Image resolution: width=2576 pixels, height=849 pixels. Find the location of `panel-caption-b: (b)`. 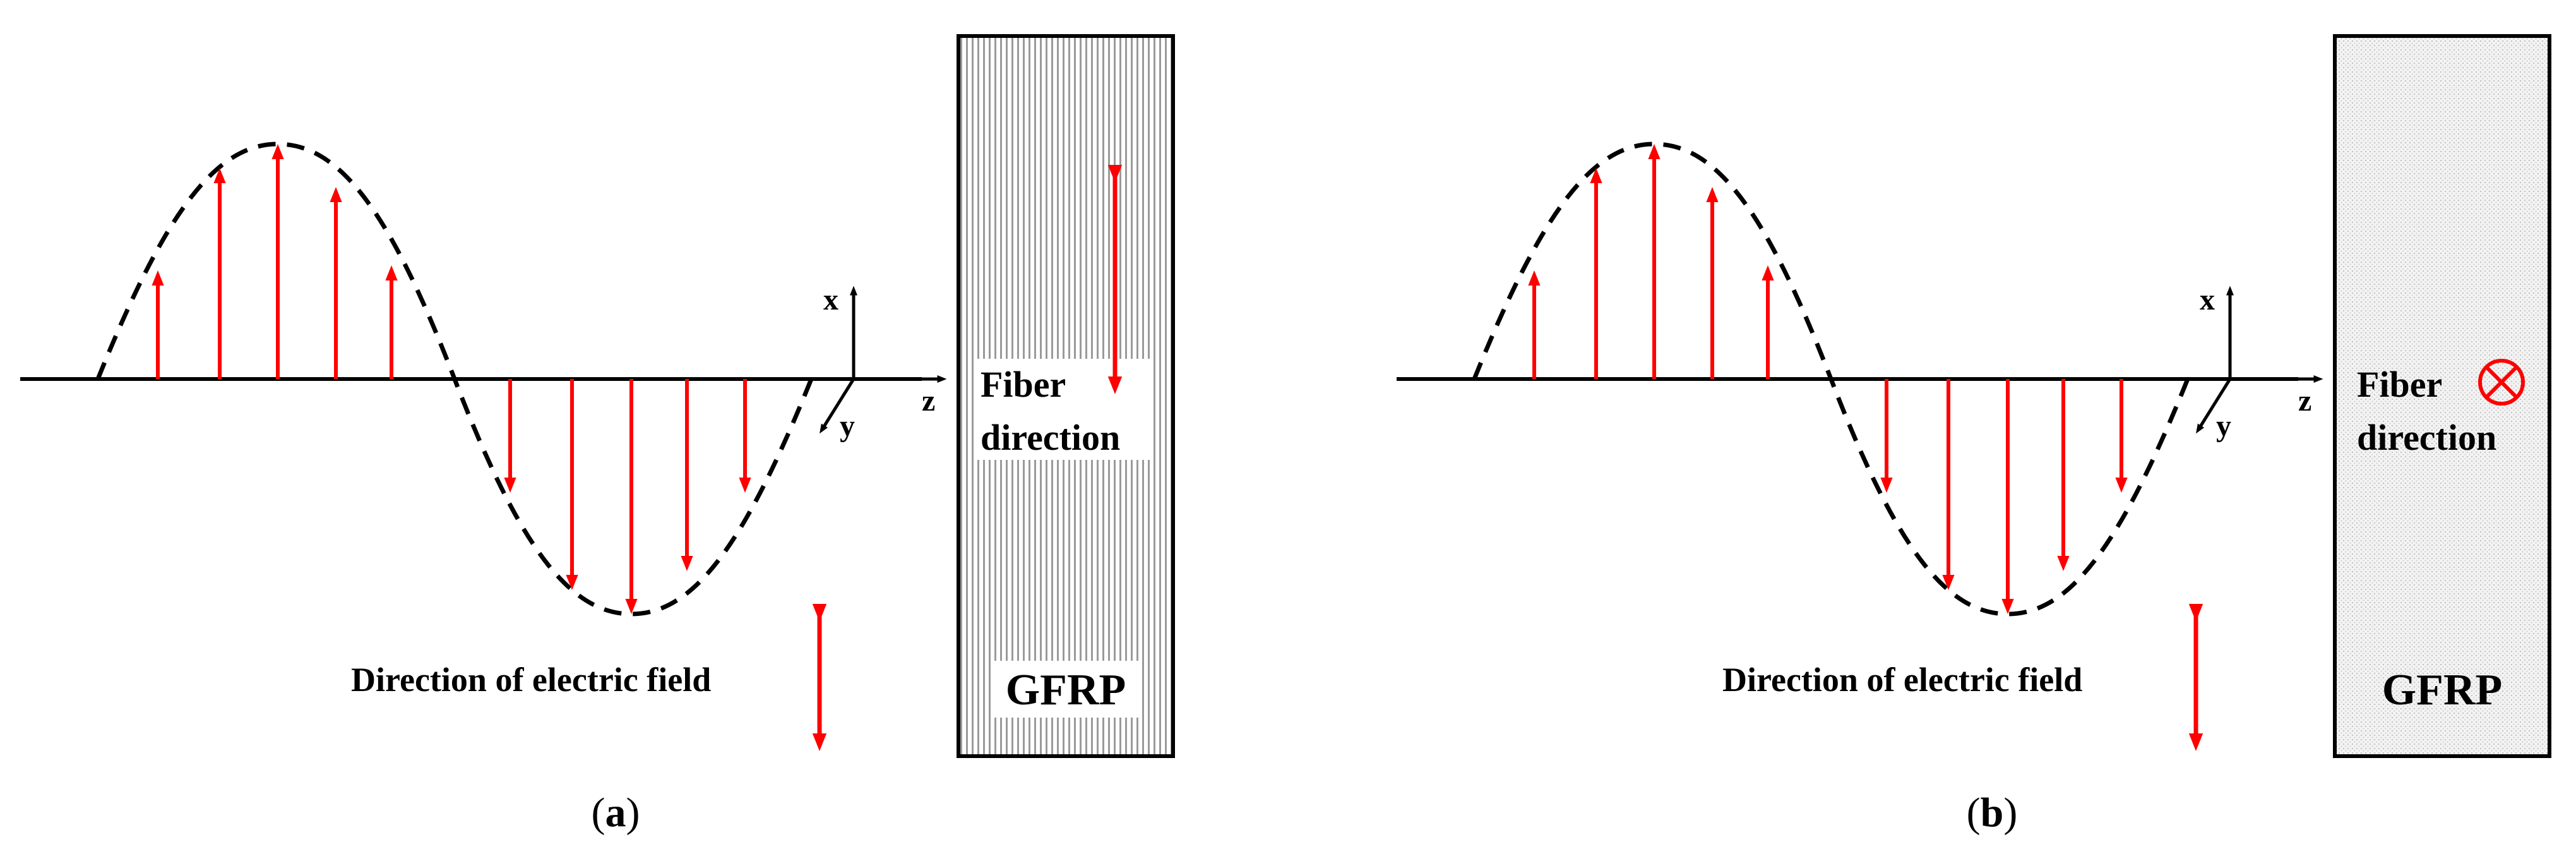

panel-caption-b: (b) is located at coordinates (1992, 813).